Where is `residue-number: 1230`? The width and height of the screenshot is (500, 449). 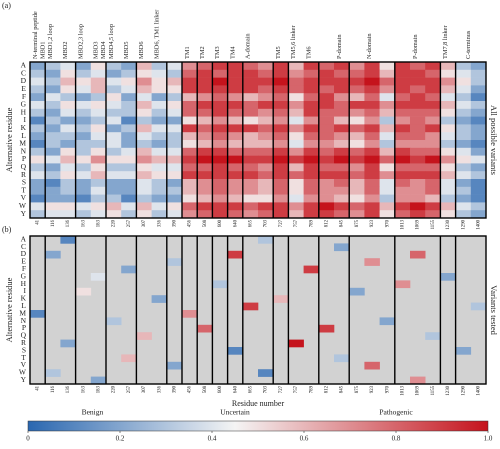
residue-number: 1230 is located at coordinates (448, 390).